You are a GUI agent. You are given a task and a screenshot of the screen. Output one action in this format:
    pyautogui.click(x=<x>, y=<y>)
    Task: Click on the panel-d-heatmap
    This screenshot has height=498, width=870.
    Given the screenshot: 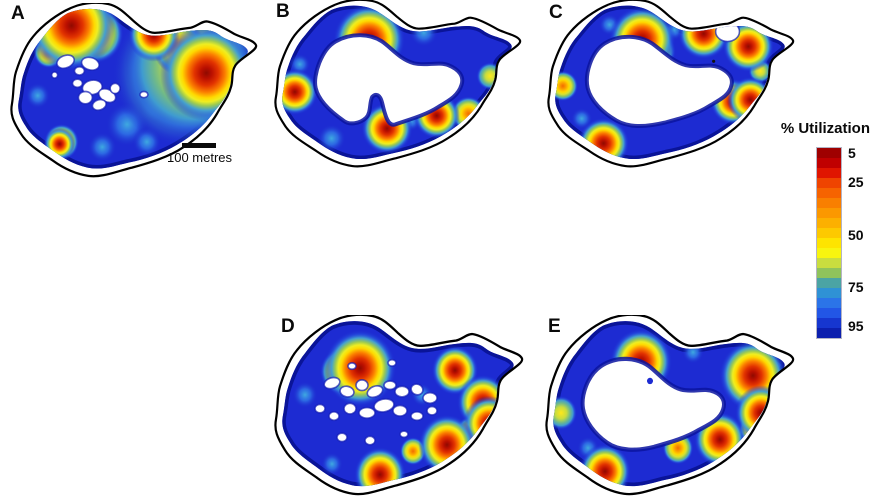 What is the action you would take?
    pyautogui.click(x=398, y=406)
    